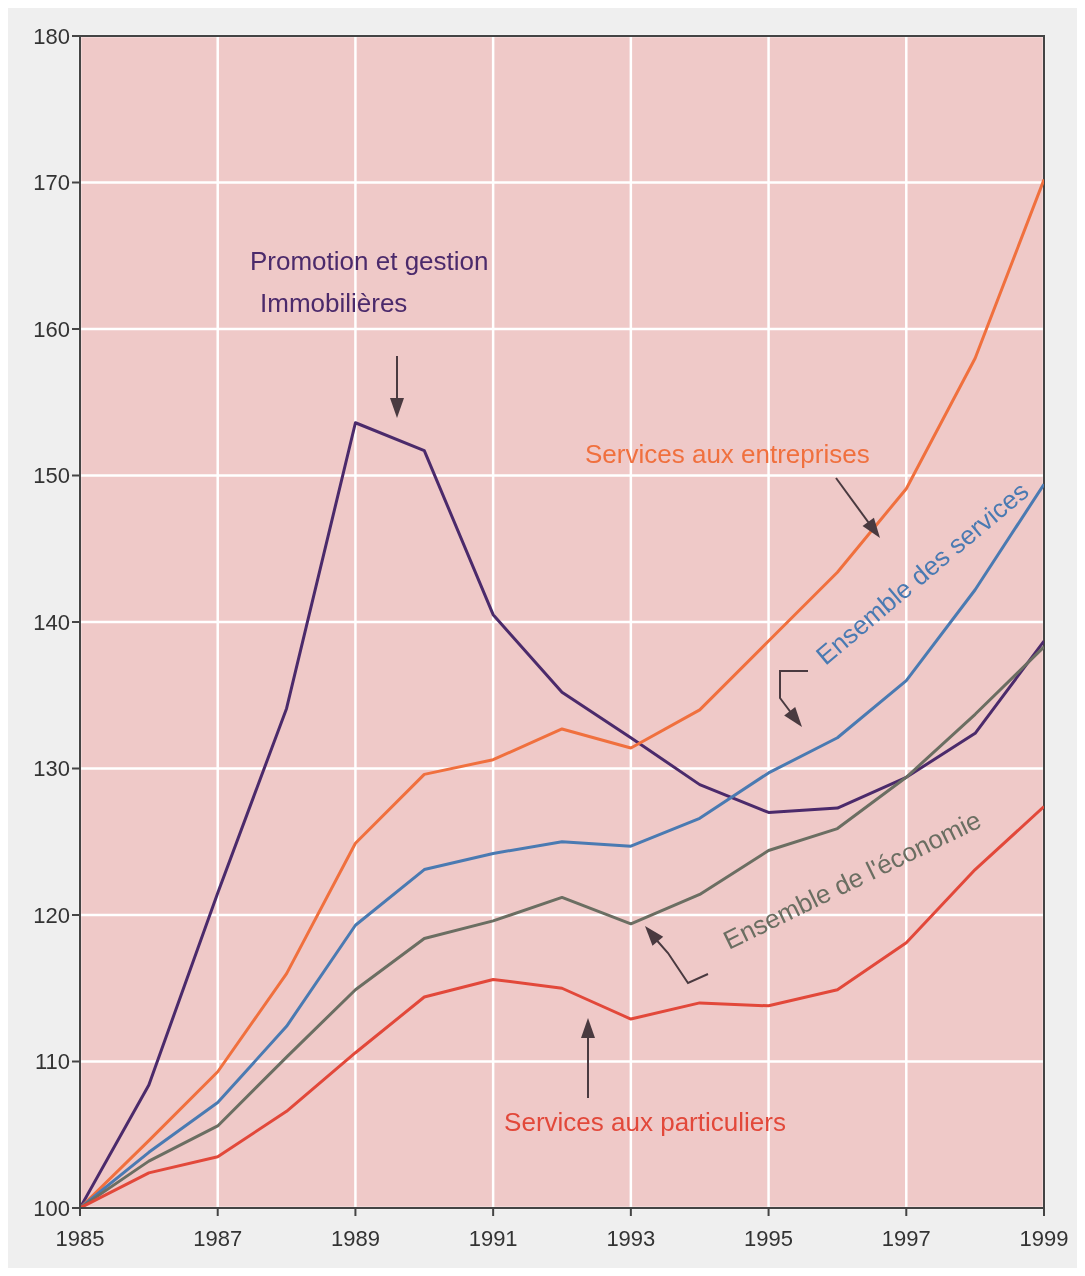 The width and height of the screenshot is (1085, 1276). I want to click on y-tick-label: 170, so click(51, 183).